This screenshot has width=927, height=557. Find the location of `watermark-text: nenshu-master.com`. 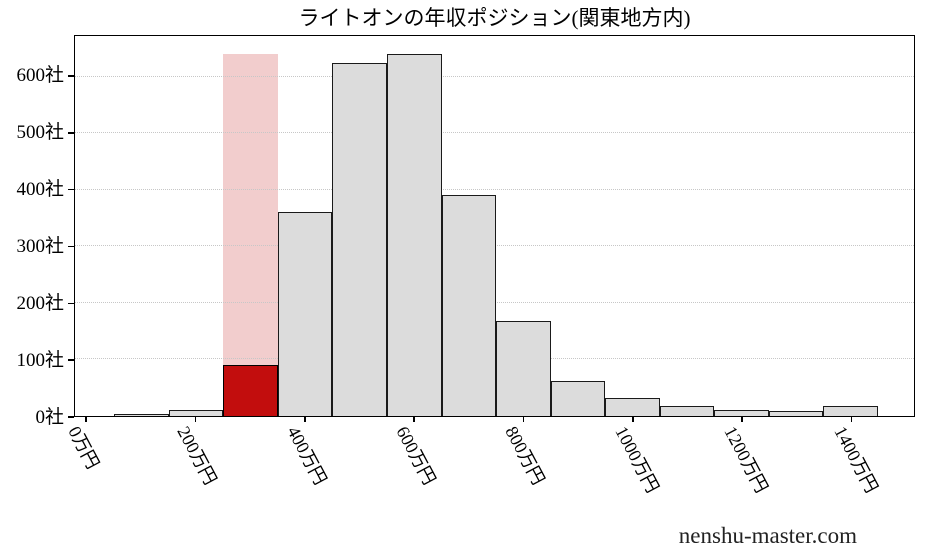

watermark-text: nenshu-master.com is located at coordinates (767, 535).